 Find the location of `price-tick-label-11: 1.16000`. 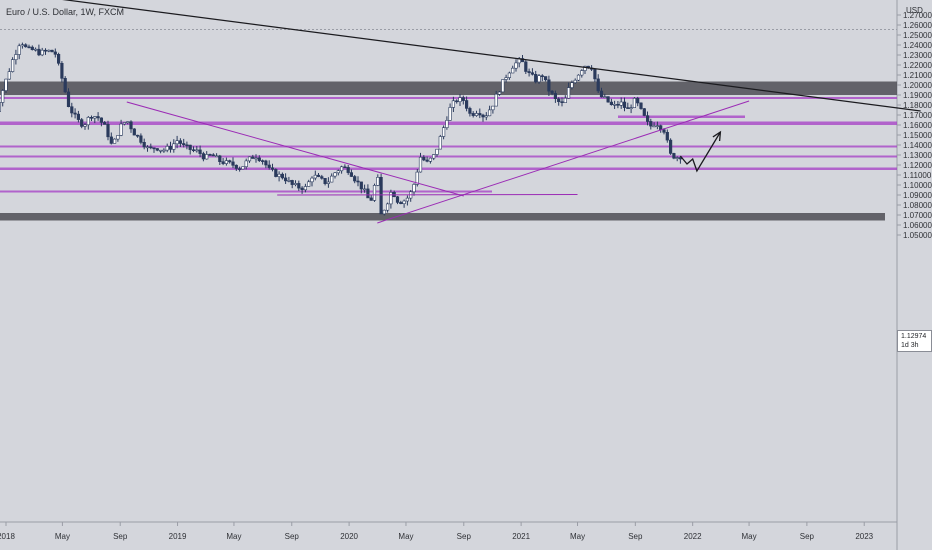

price-tick-label-11: 1.16000 is located at coordinates (917, 125).